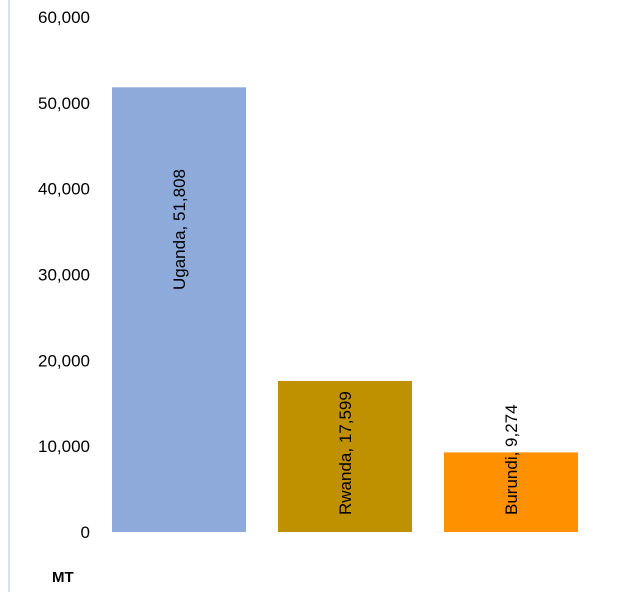  I want to click on y-axis-unit-label: MT, so click(63, 577).